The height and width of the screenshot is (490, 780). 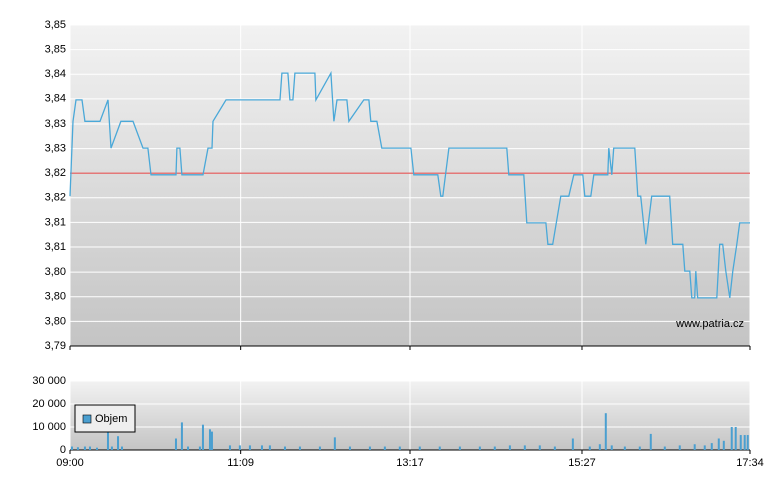 I want to click on x-tick-label: 11:09, so click(x=240, y=463).